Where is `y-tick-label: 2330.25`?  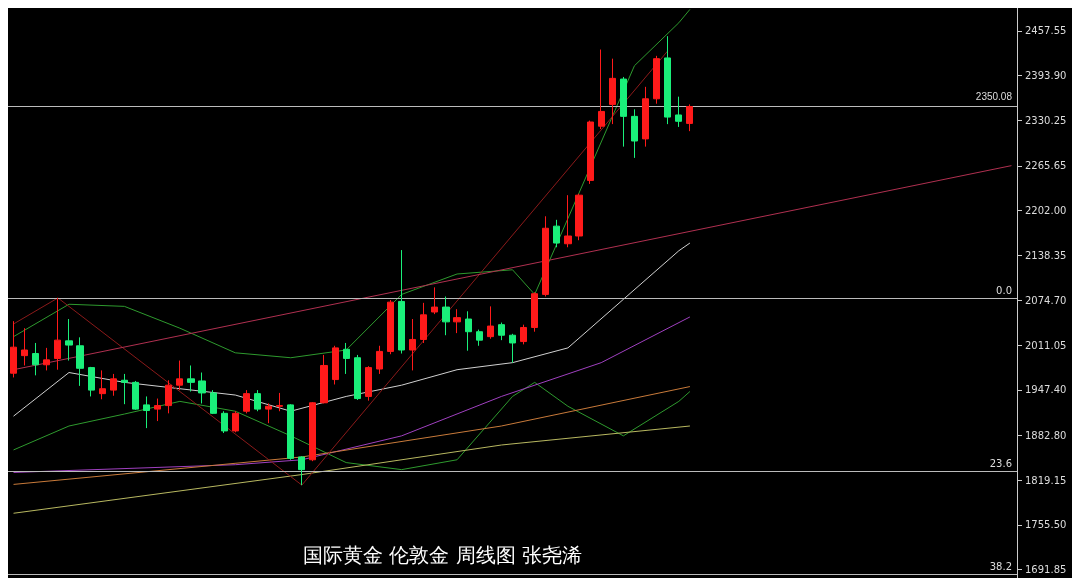
y-tick-label: 2330.25 is located at coordinates (1046, 120).